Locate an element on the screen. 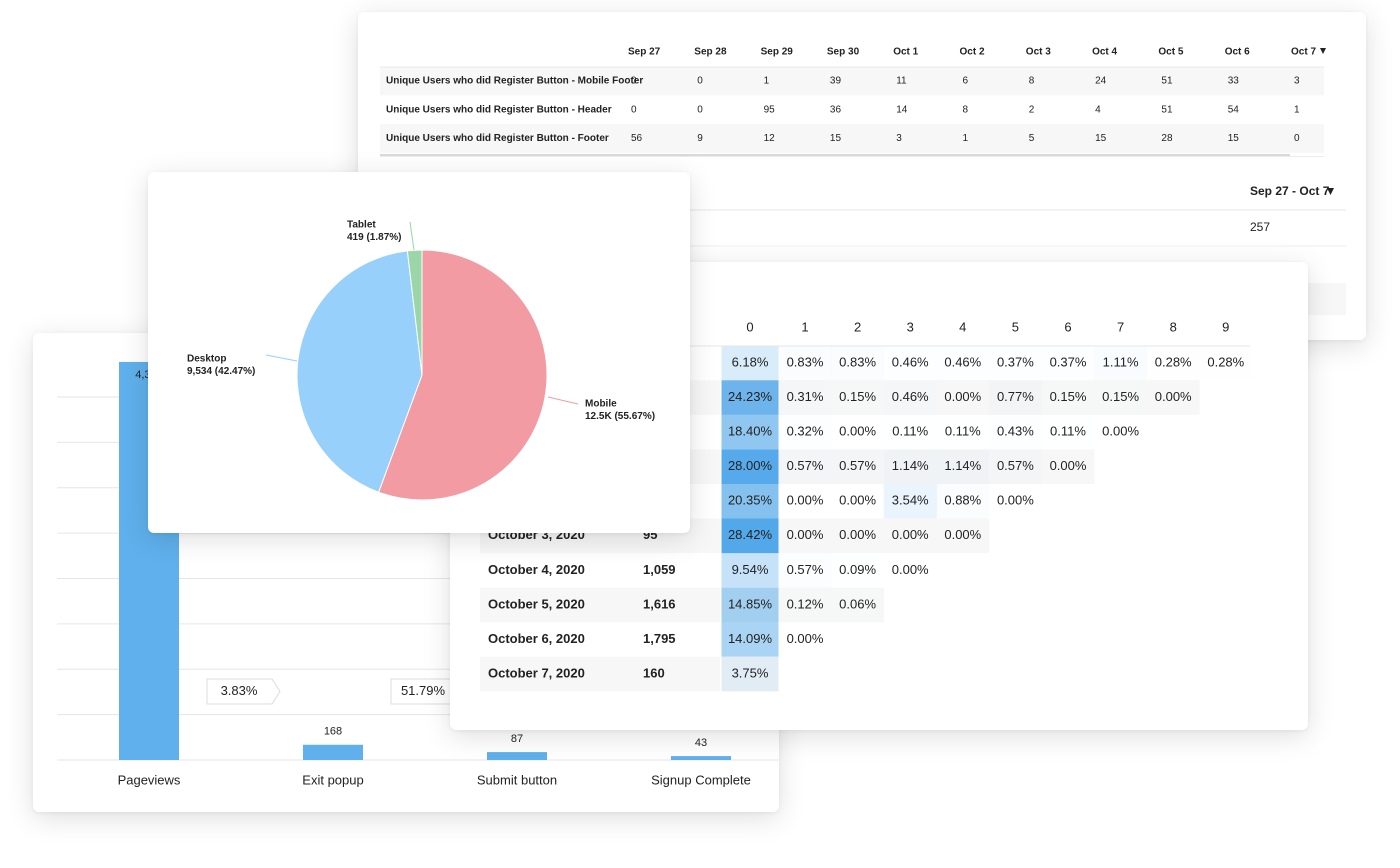 The width and height of the screenshot is (1400, 868). cell-value: 8 is located at coordinates (966, 109).